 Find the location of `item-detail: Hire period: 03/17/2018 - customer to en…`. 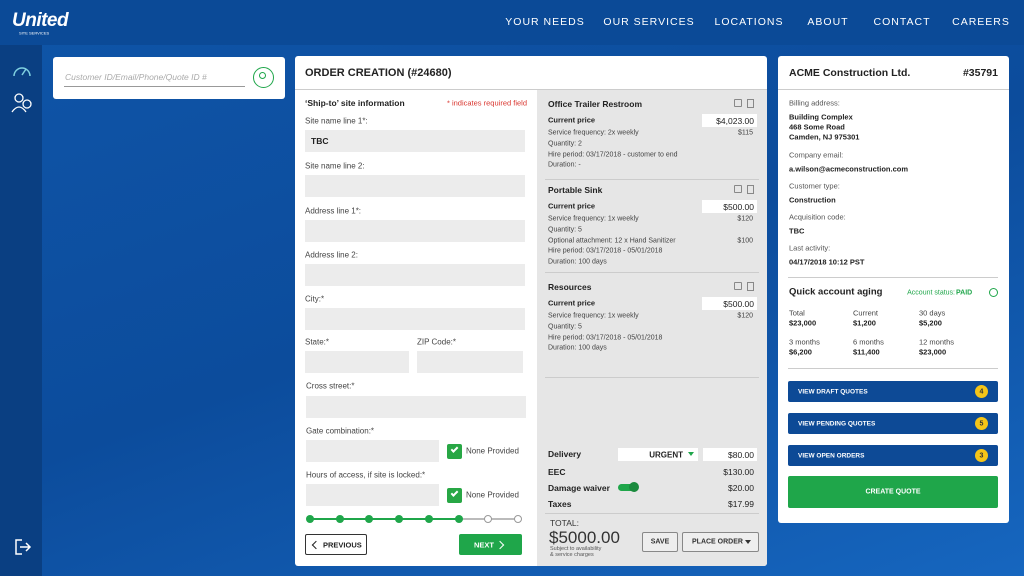

item-detail: Hire period: 03/17/2018 - customer to en… is located at coordinates (613, 155).